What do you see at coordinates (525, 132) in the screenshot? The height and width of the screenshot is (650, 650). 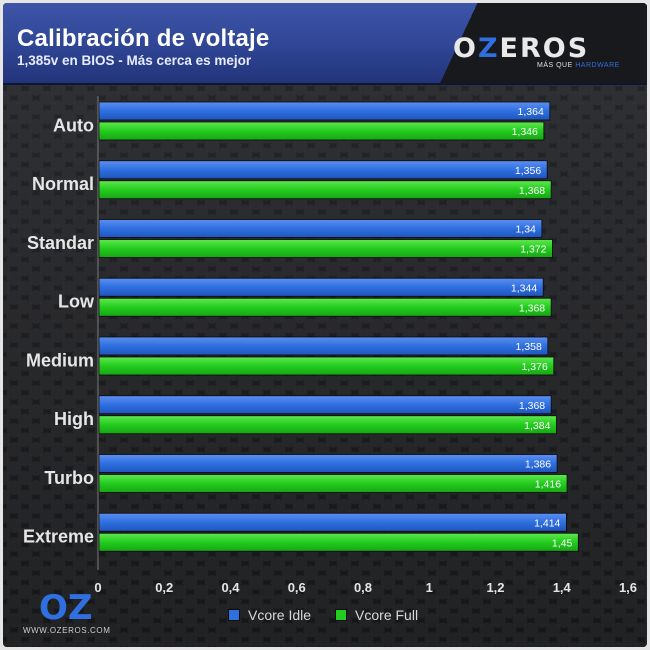 I see `data-label: 1,346` at bounding box center [525, 132].